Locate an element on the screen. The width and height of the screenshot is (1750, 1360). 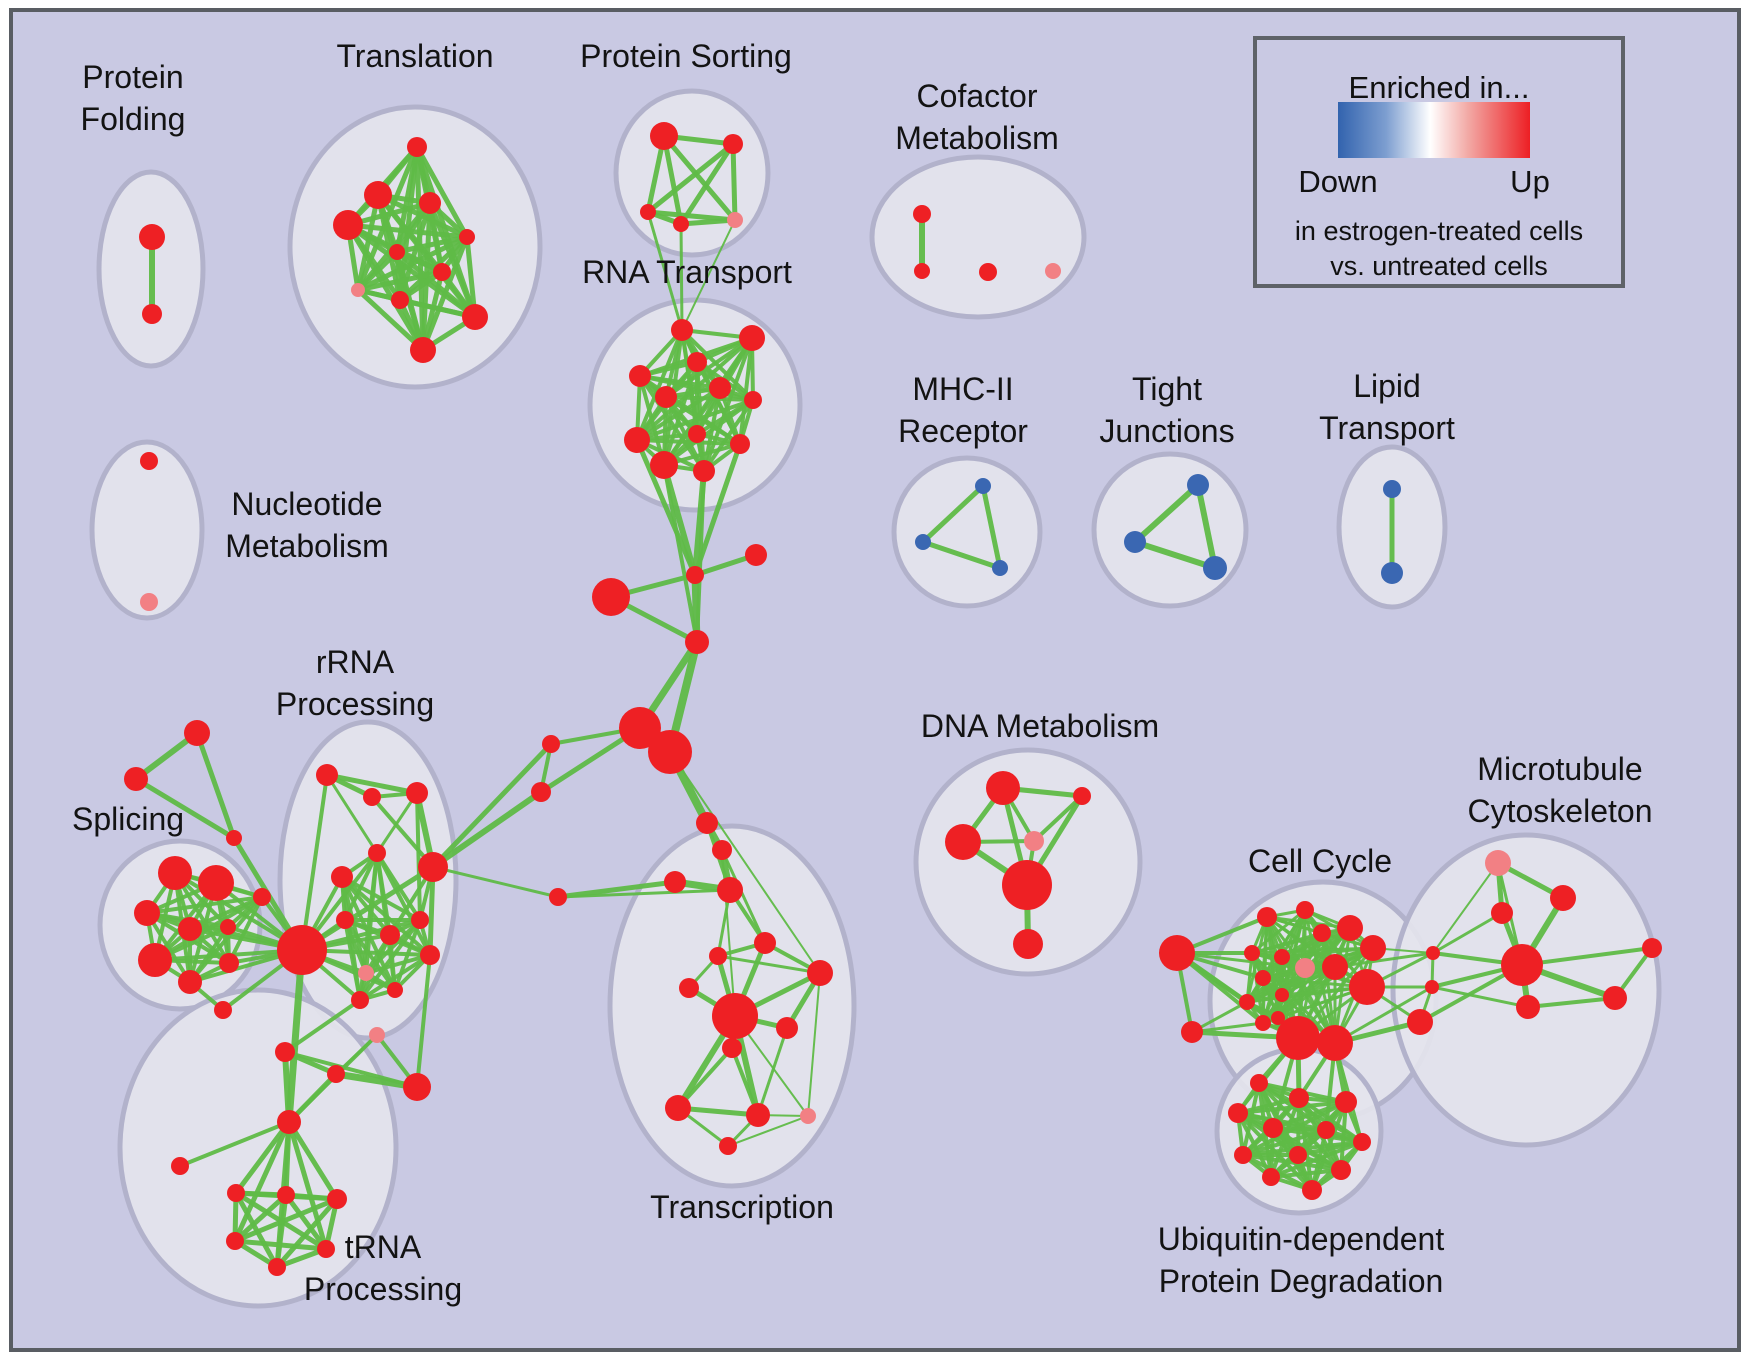
node-sp1 is located at coordinates (175, 873).